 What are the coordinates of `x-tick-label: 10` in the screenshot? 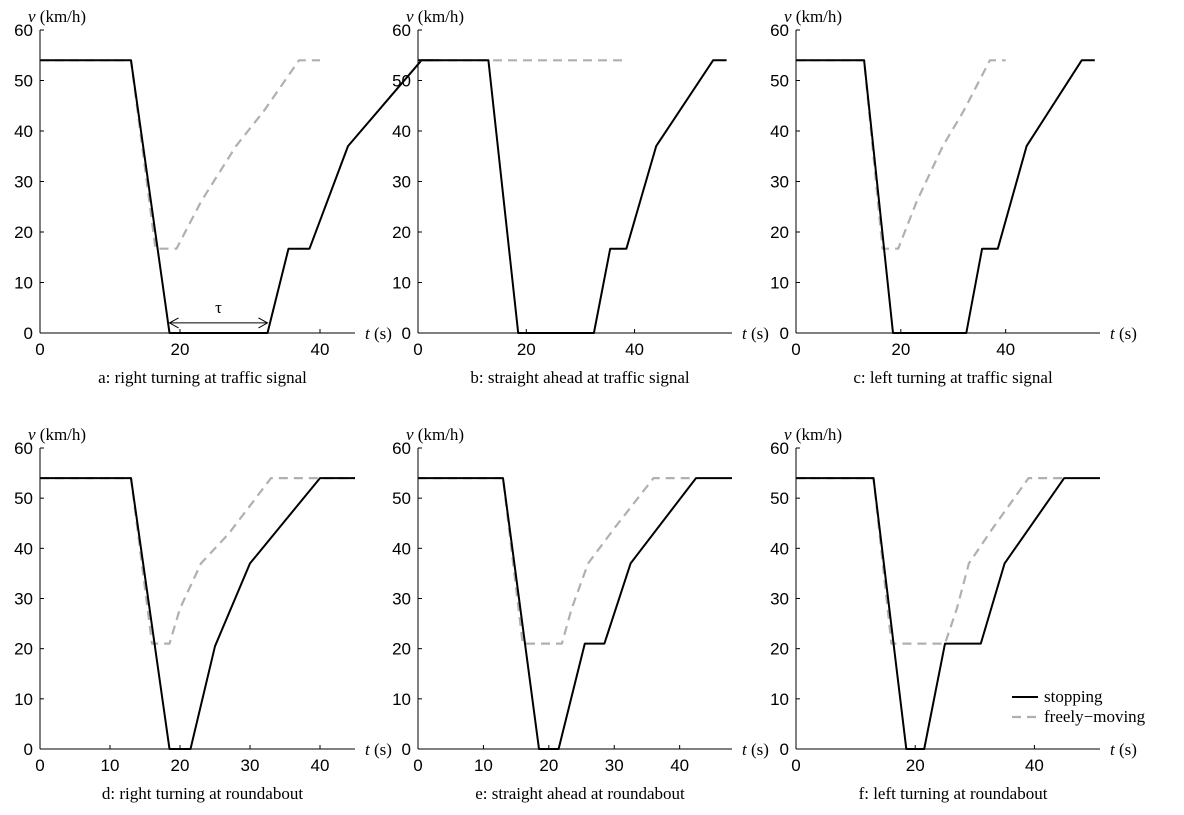 It's located at (483, 765).